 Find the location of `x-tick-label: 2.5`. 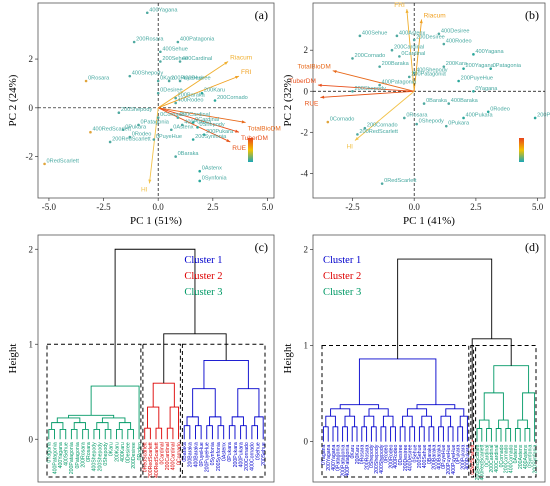

x-tick-label: 2.5 is located at coordinates (213, 207).